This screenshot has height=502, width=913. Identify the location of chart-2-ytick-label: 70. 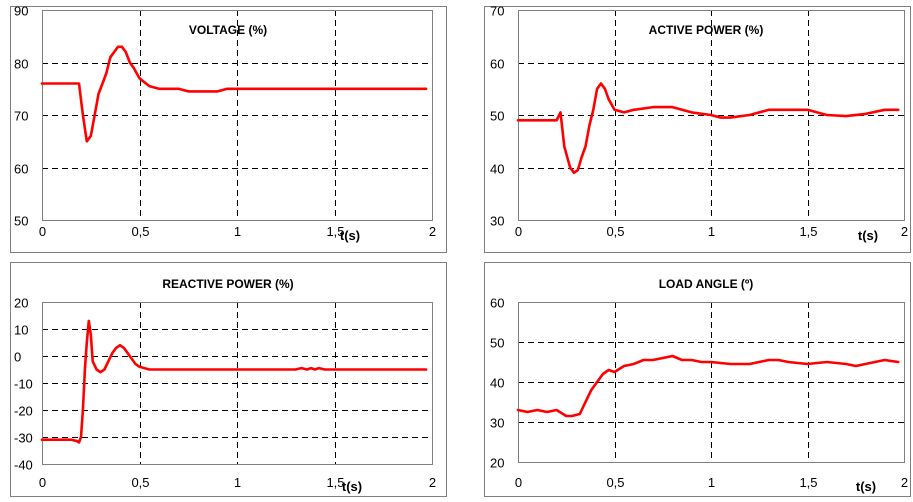
(497, 11).